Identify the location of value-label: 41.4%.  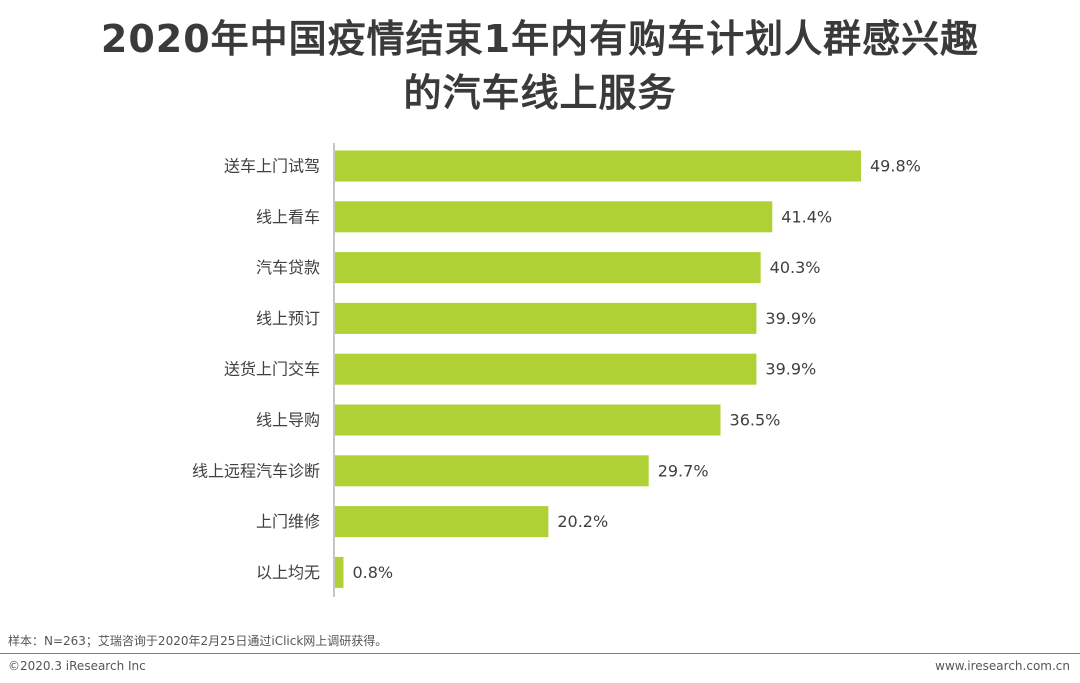
(806, 216).